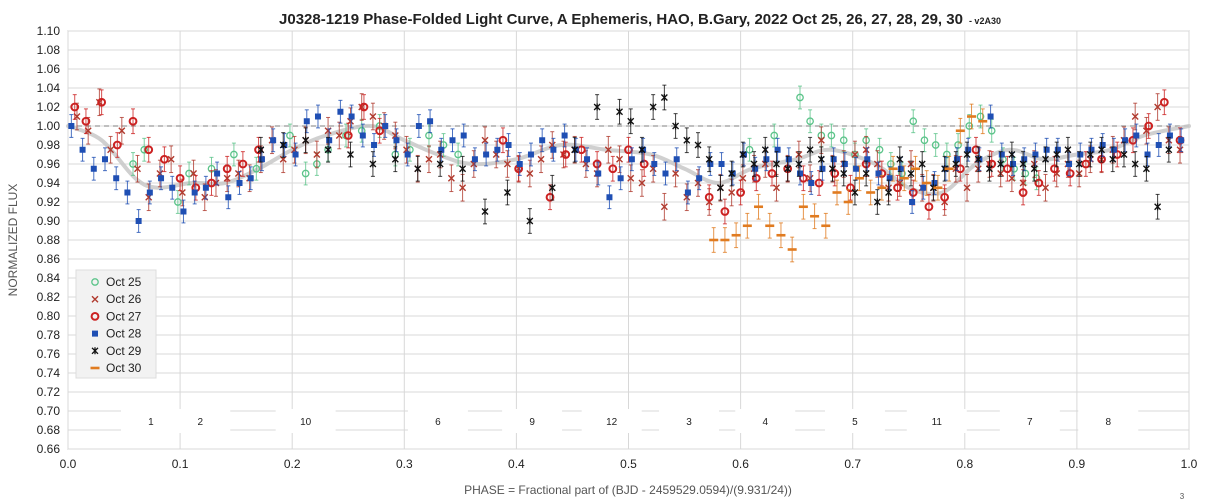 The width and height of the screenshot is (1207, 504). What do you see at coordinates (49, 145) in the screenshot?
I see `y-tick-label: 0.98` at bounding box center [49, 145].